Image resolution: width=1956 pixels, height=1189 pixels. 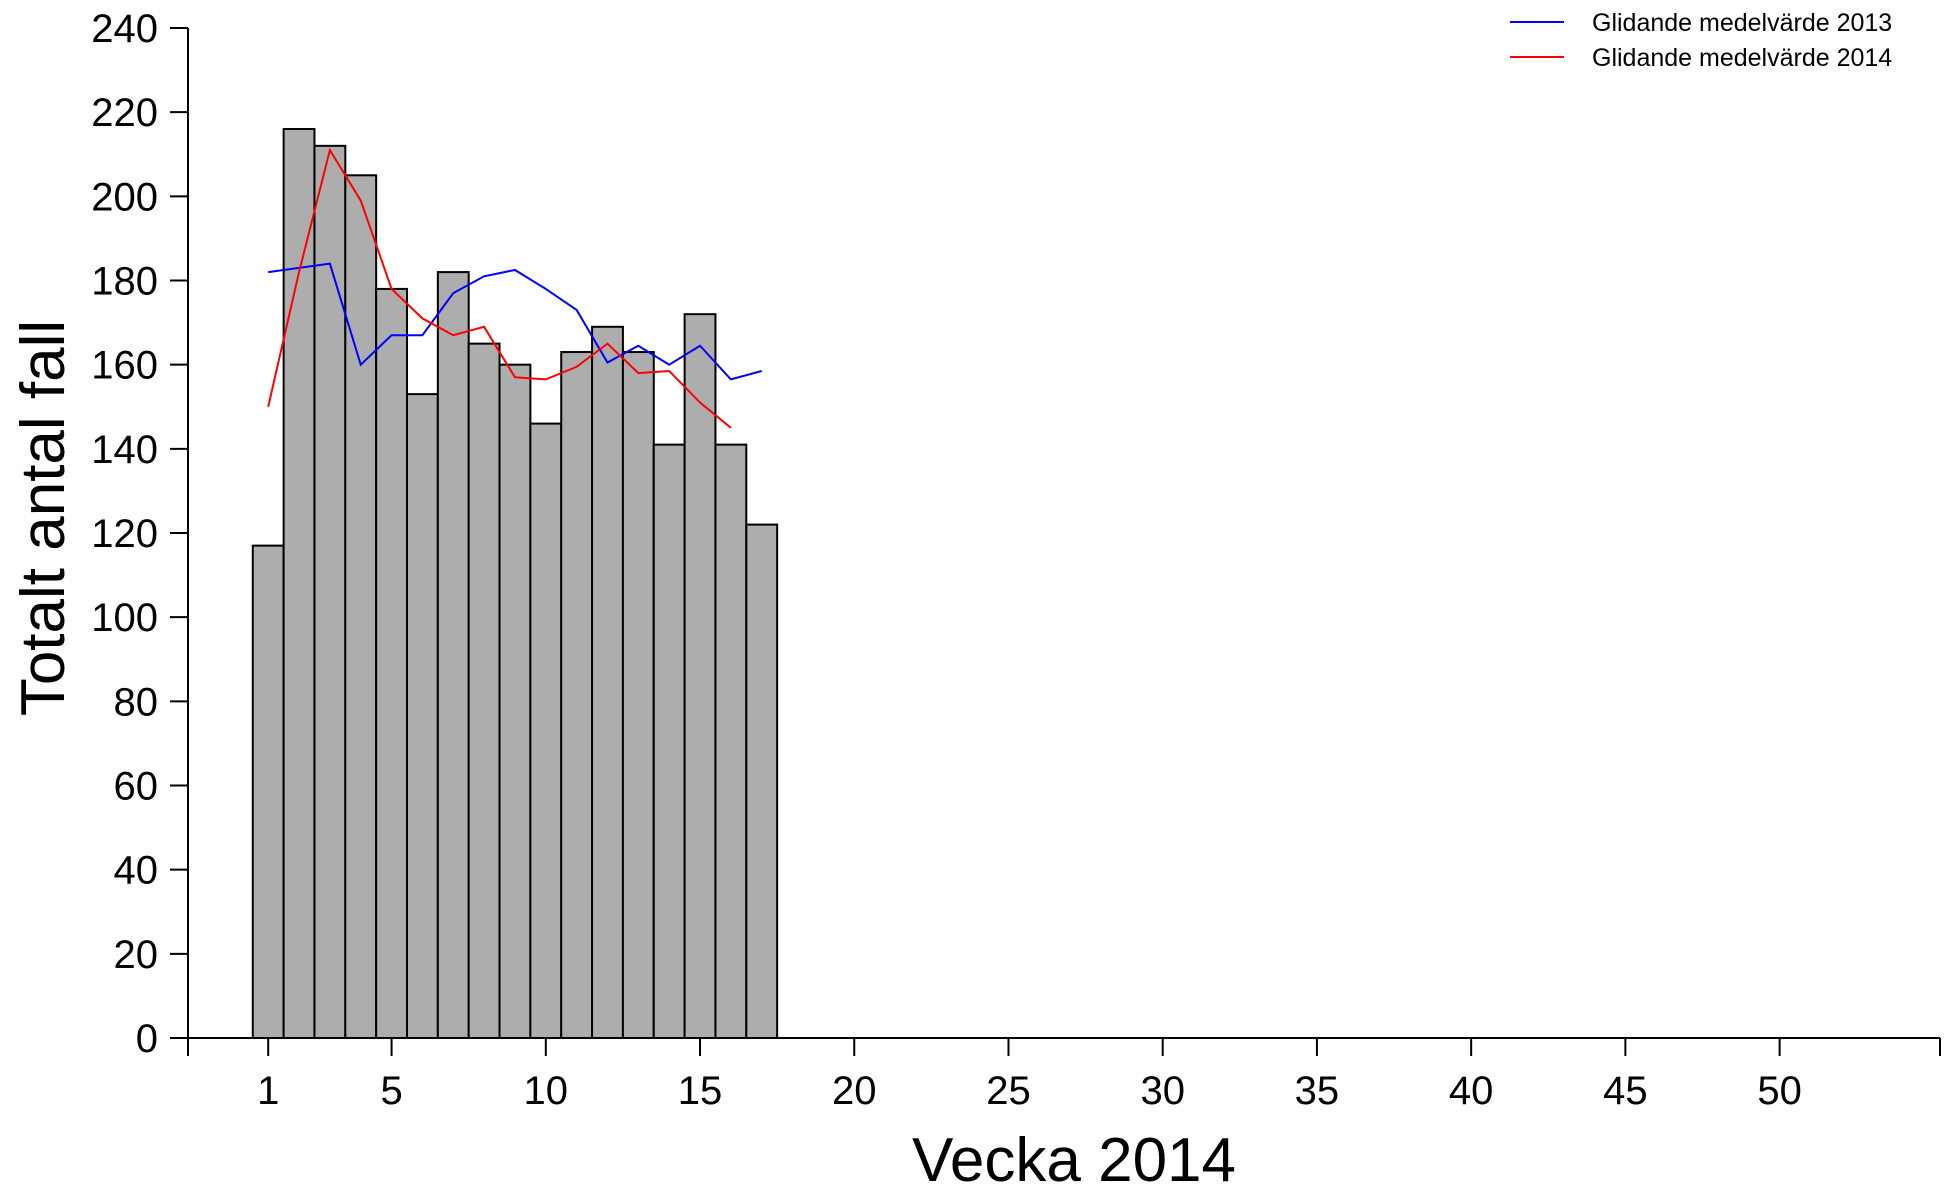 What do you see at coordinates (1742, 58) in the screenshot?
I see `legend-label-2: Glidande medelvärde 2014` at bounding box center [1742, 58].